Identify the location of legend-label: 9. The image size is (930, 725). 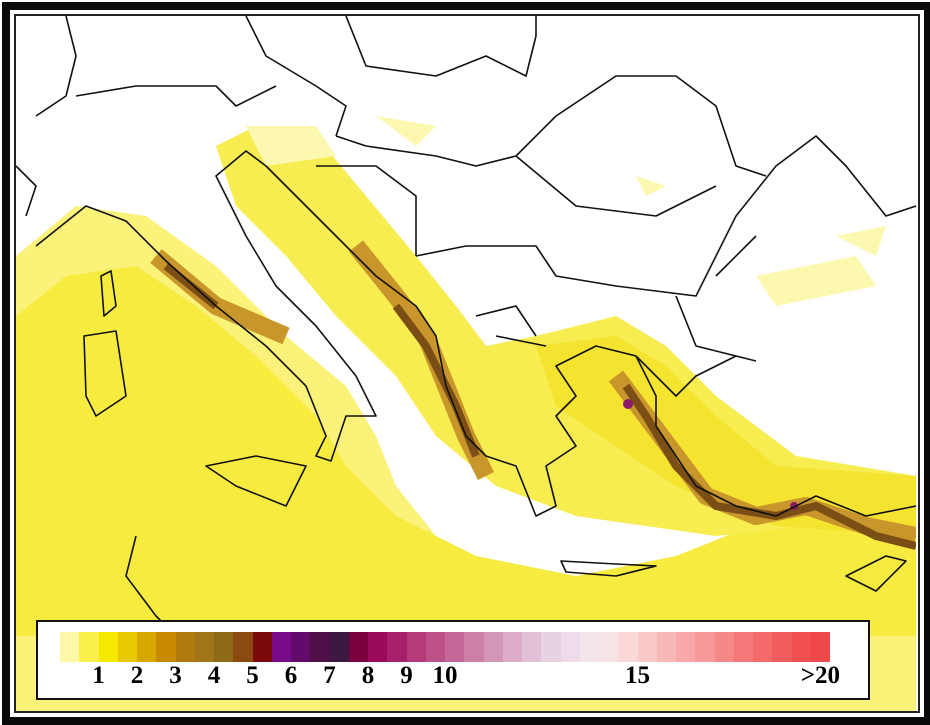
(406, 675).